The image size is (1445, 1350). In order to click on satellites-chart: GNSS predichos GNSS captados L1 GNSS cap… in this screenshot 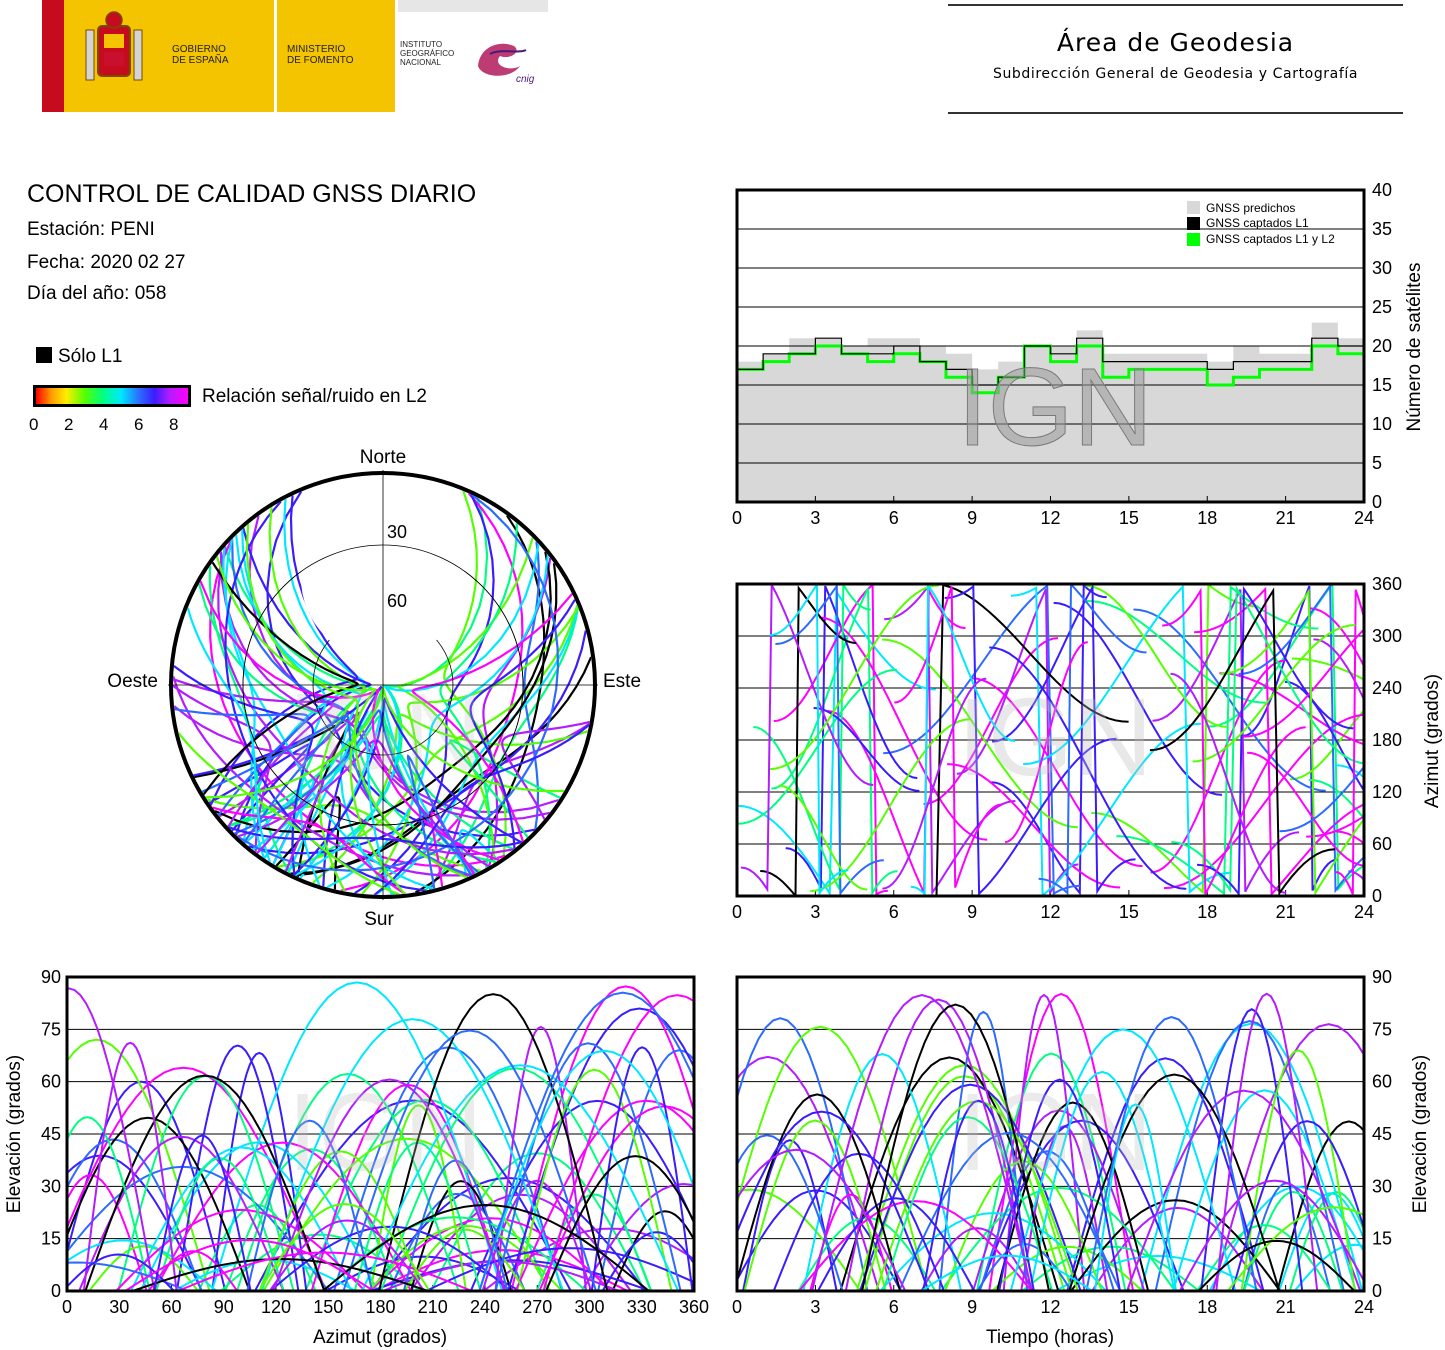, I will do `click(1078, 354)`.